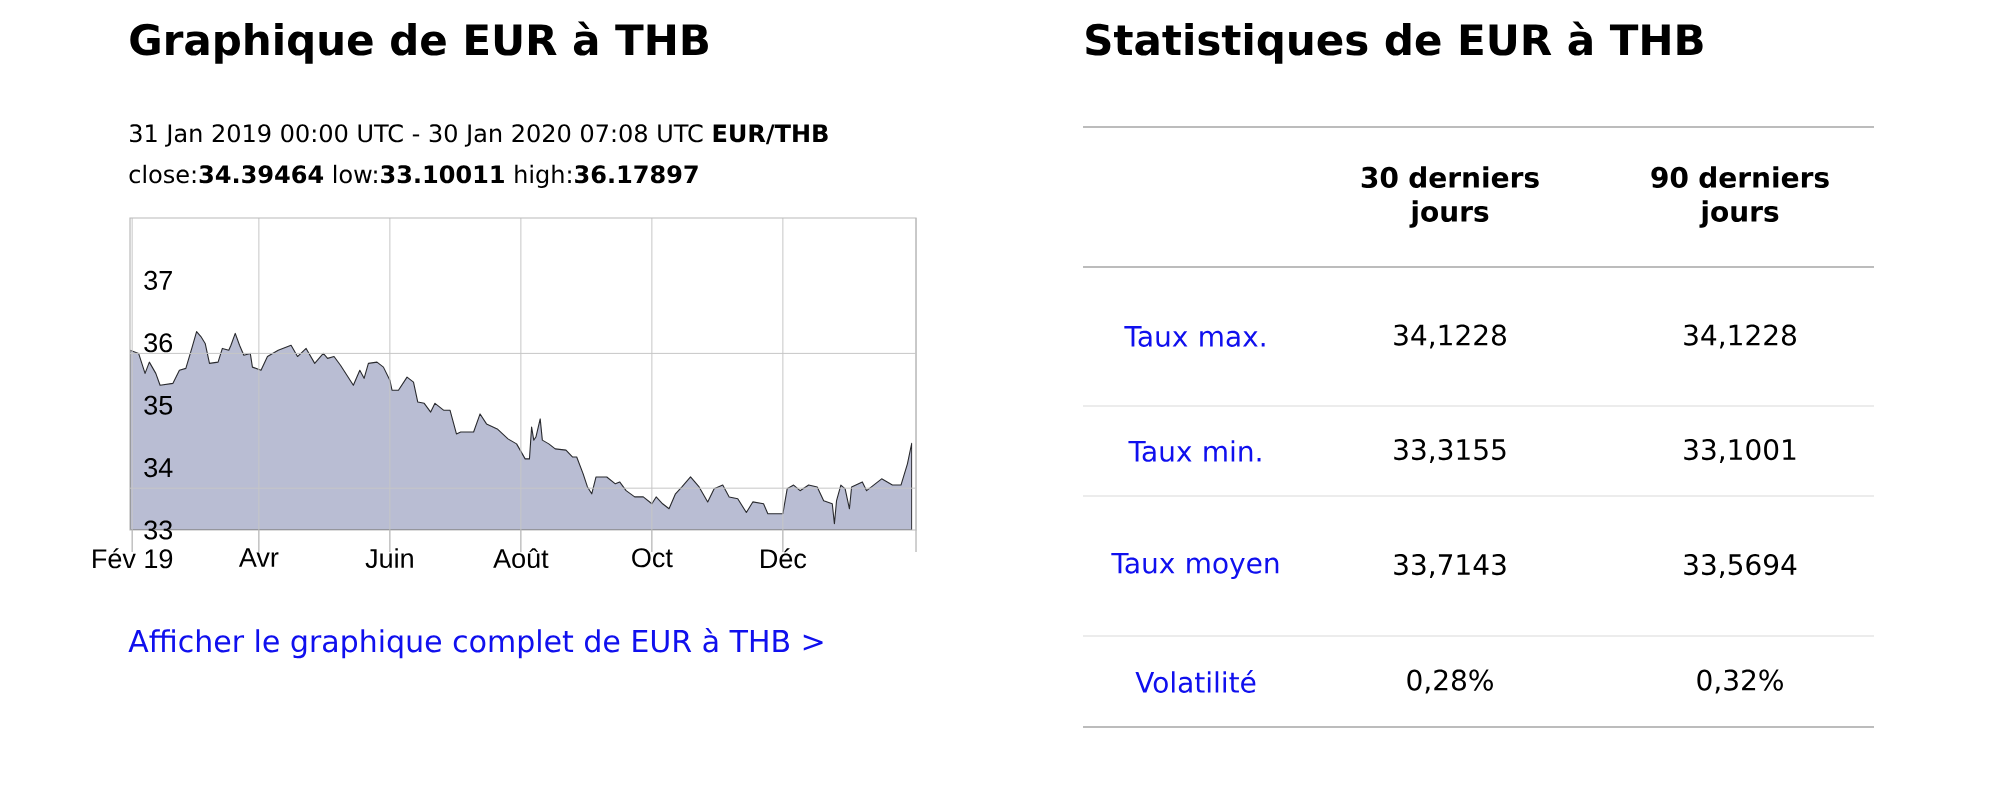 The image size is (2010, 808). What do you see at coordinates (1450, 451) in the screenshot?
I see `text: 33,3155` at bounding box center [1450, 451].